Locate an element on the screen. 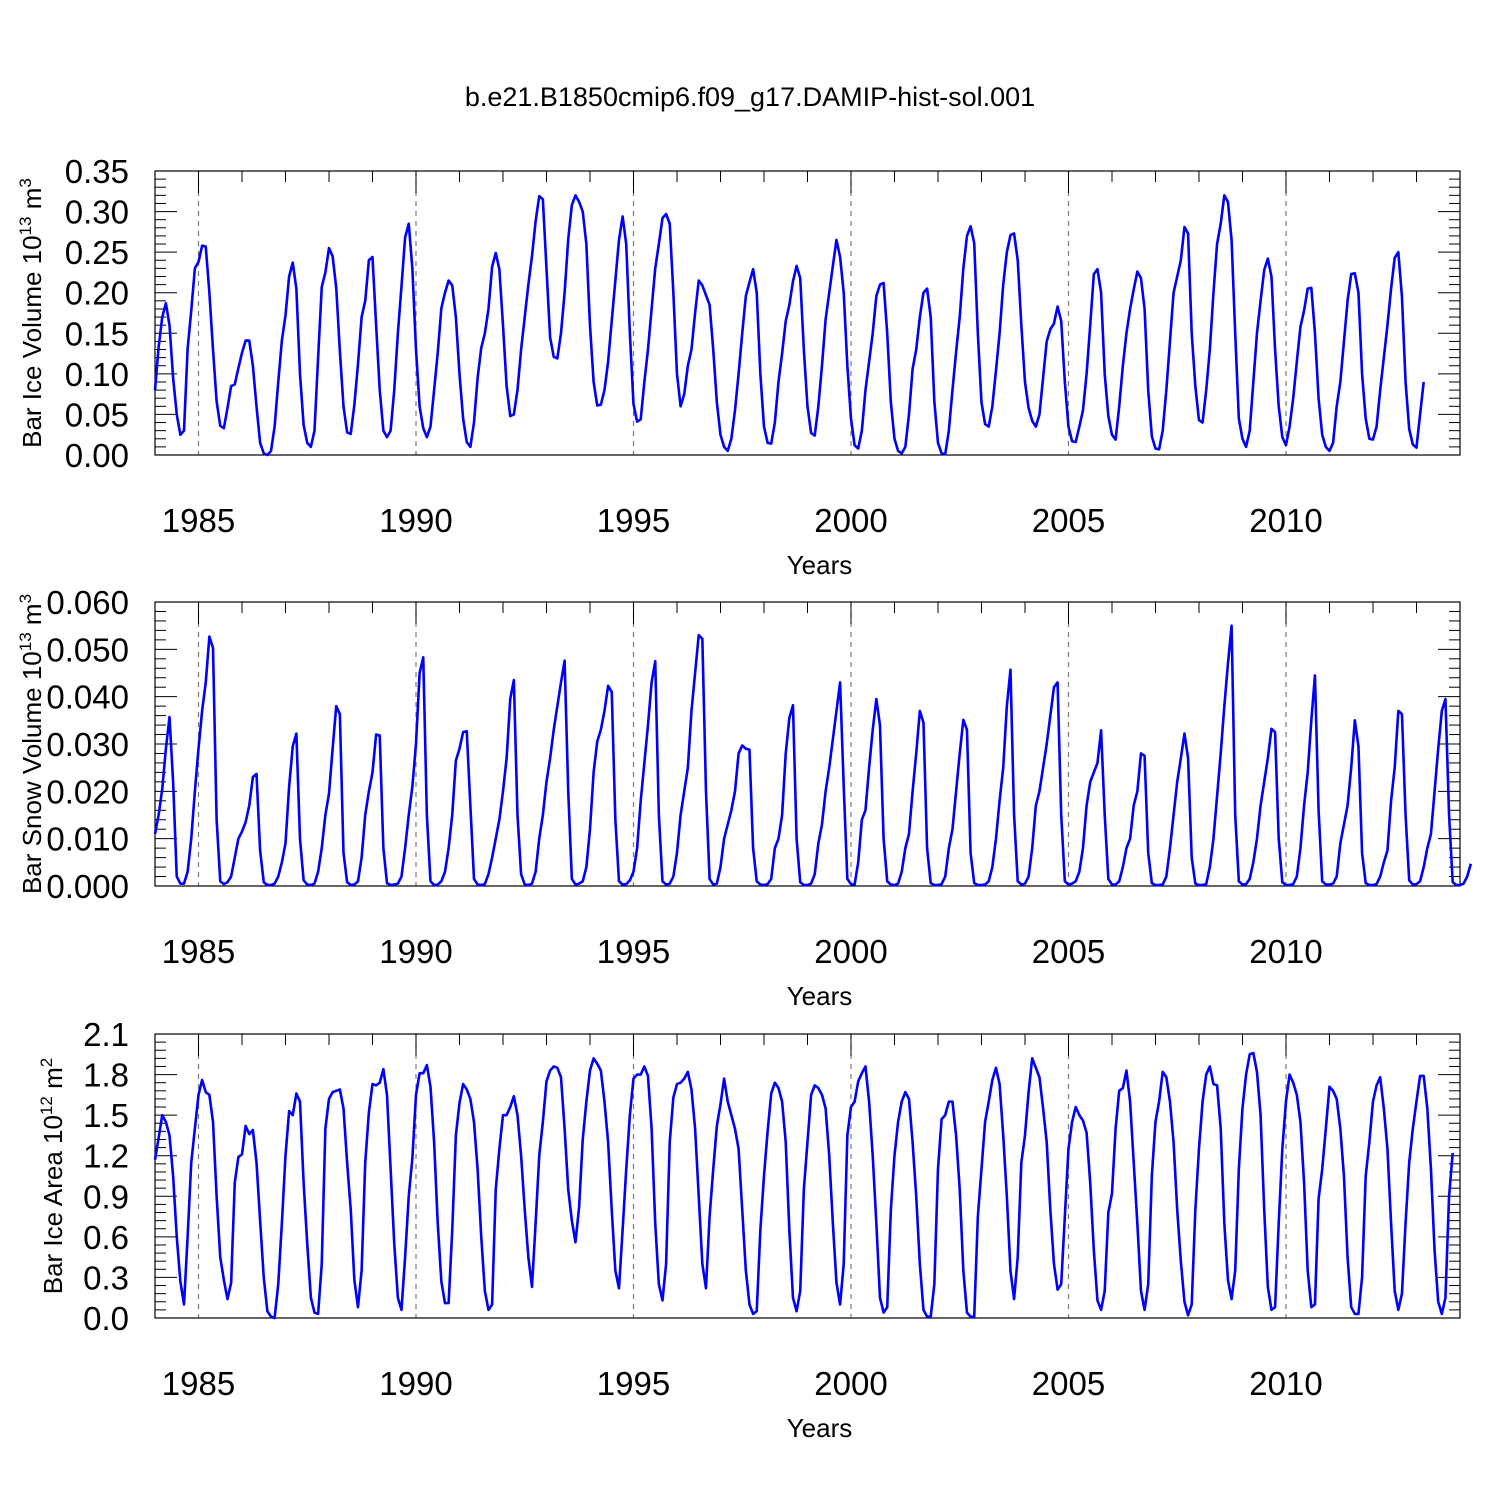 Image resolution: width=1500 pixels, height=1505 pixels. y-tick-label: 0.010 is located at coordinates (87, 839).